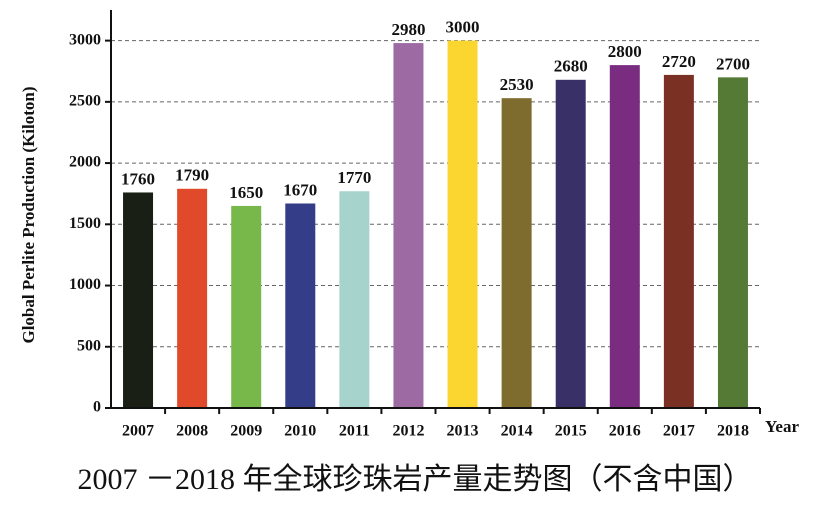 This screenshot has height=505, width=831. What do you see at coordinates (625, 431) in the screenshot?
I see `x-tick-label: 2016` at bounding box center [625, 431].